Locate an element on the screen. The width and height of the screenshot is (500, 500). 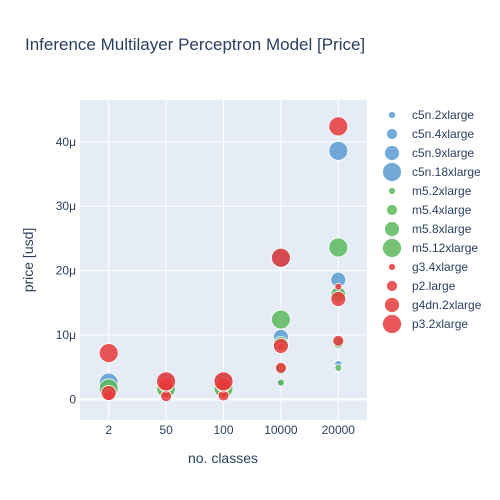
legend-label: m5.4xlarge is located at coordinates (442, 210).